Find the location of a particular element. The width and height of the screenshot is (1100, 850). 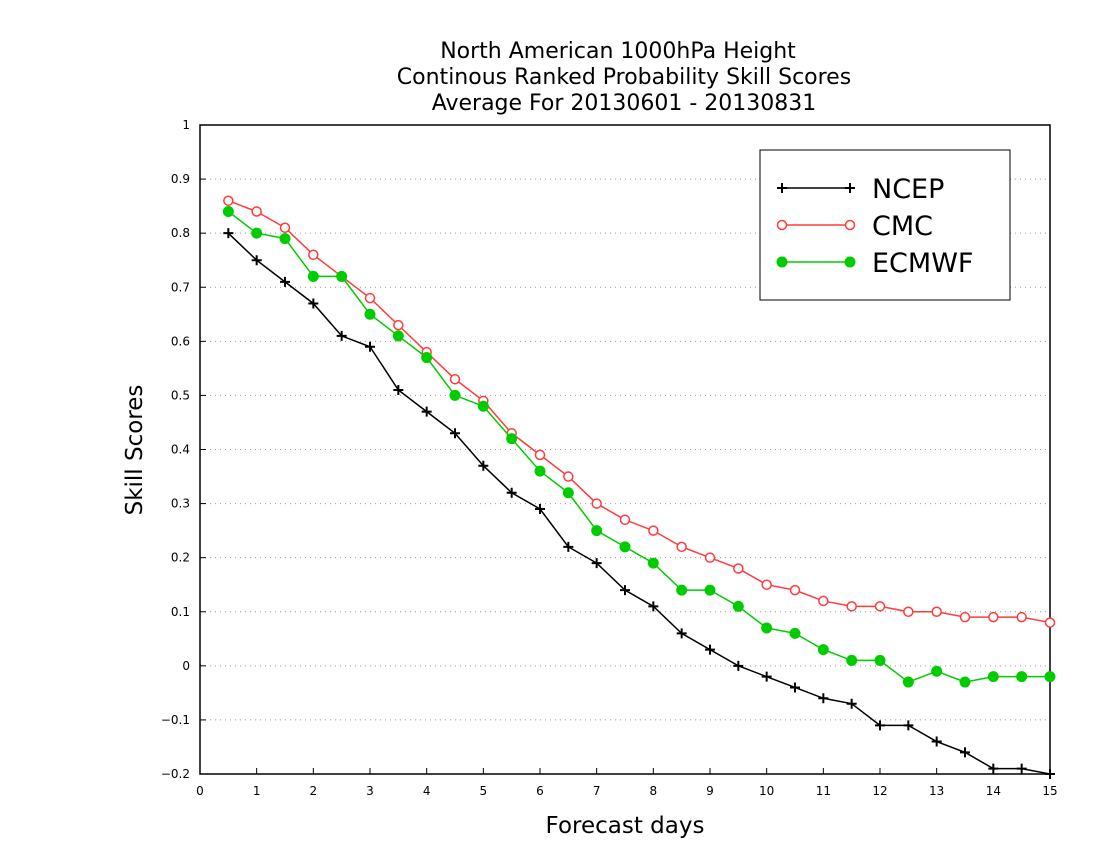

x-tick-label: 0 is located at coordinates (200, 791).